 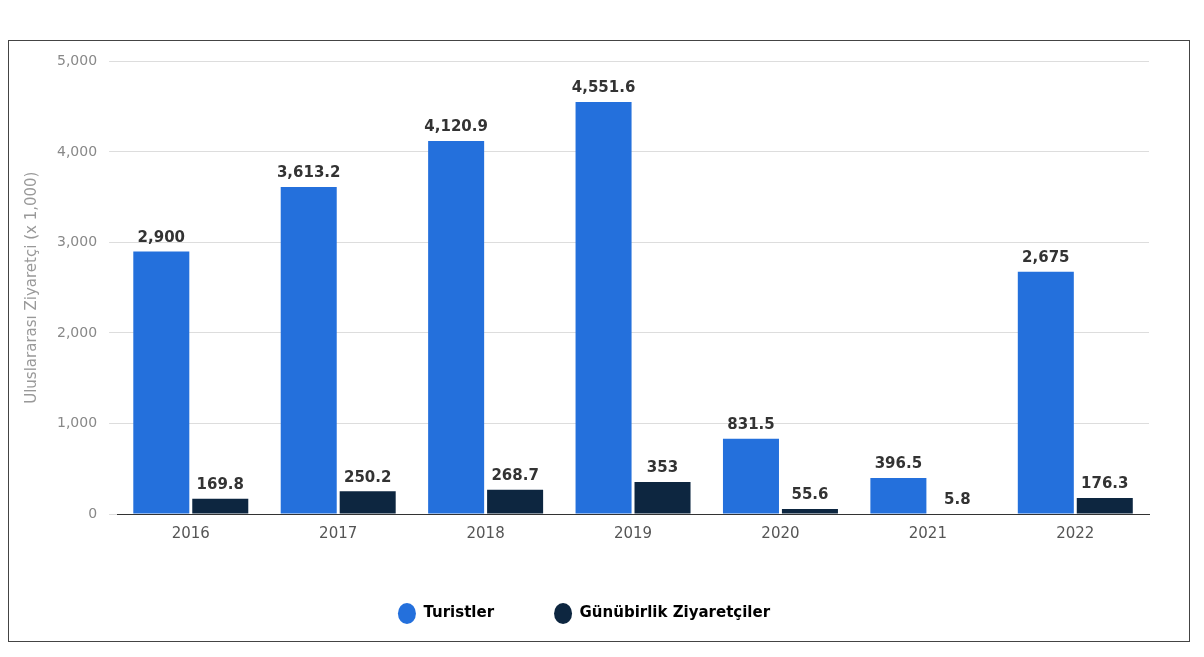 I want to click on y-tick-label: 0, so click(x=93, y=512).